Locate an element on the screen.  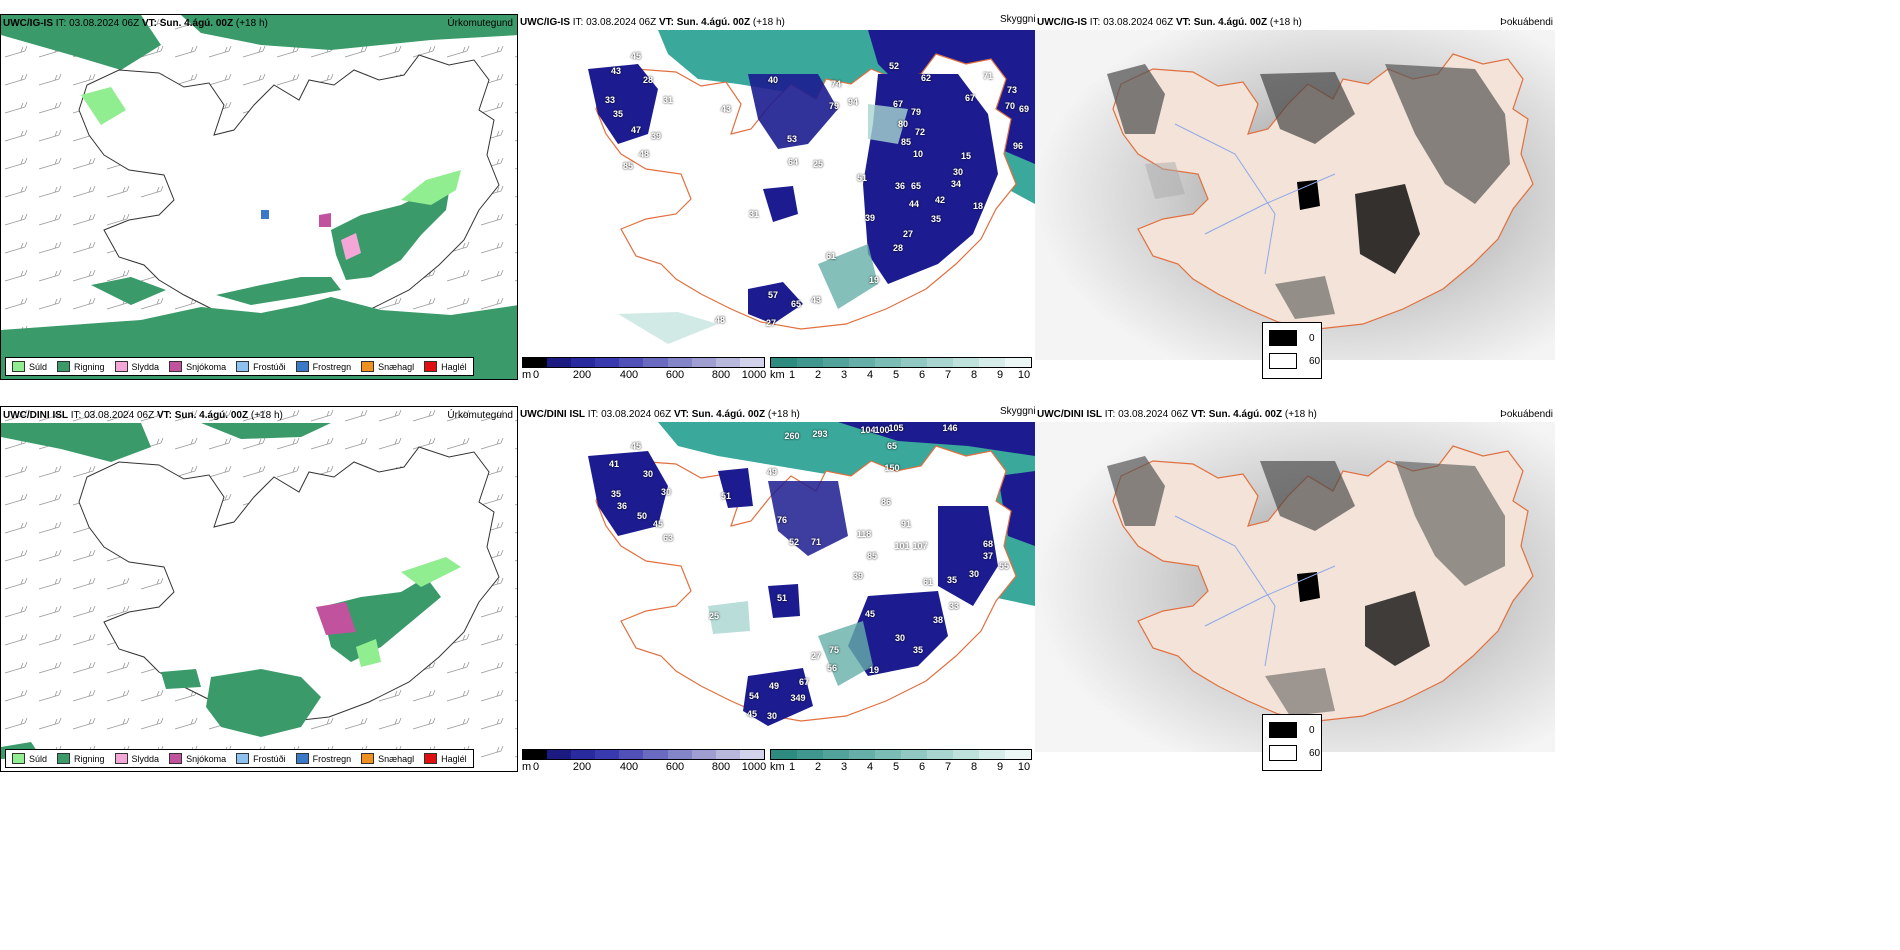
panel-type-label: Skyggni is located at coordinates (1018, 411).